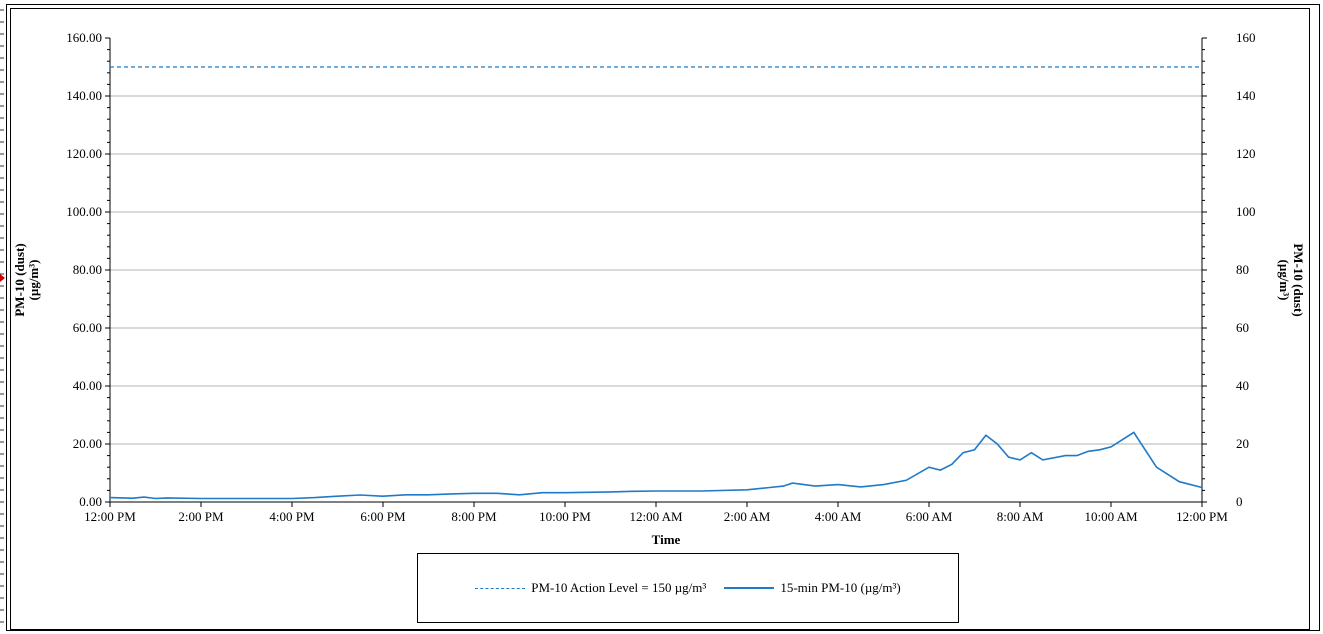 This screenshot has width=1323, height=634. I want to click on y-right-tick-label: 120, so click(1246, 153).